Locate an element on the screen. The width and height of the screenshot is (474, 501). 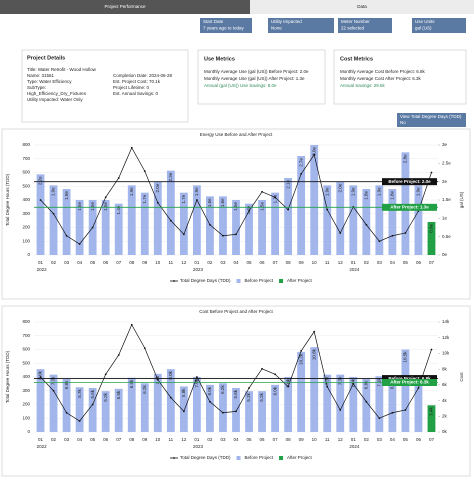
bar-value-label: 3.4k is located at coordinates (431, 411).